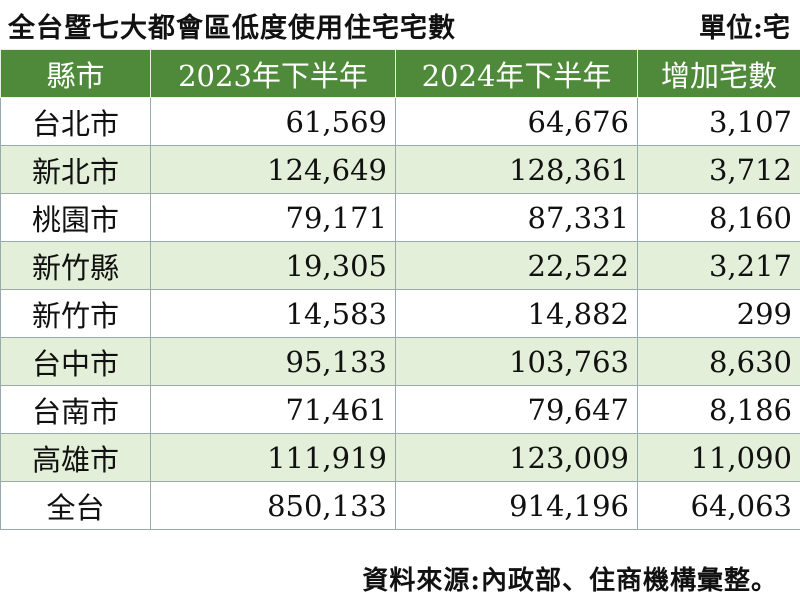  I want to click on column-header: 2023年下半年, so click(273, 73).